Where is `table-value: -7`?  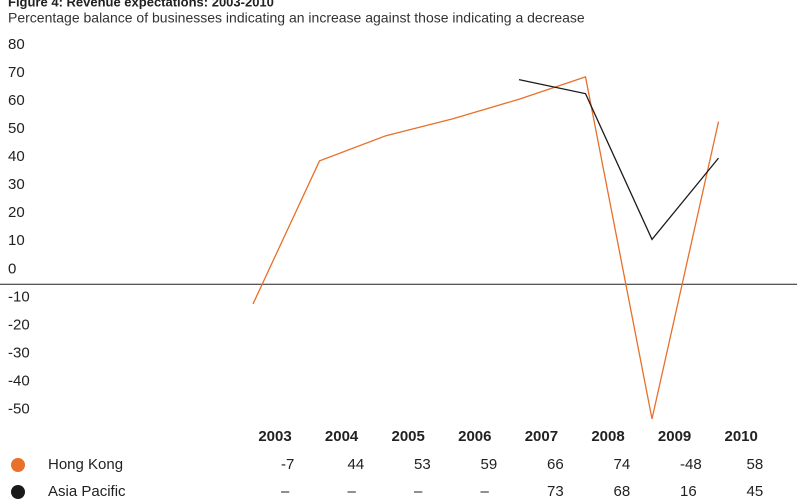
table-value: -7 is located at coordinates (287, 464).